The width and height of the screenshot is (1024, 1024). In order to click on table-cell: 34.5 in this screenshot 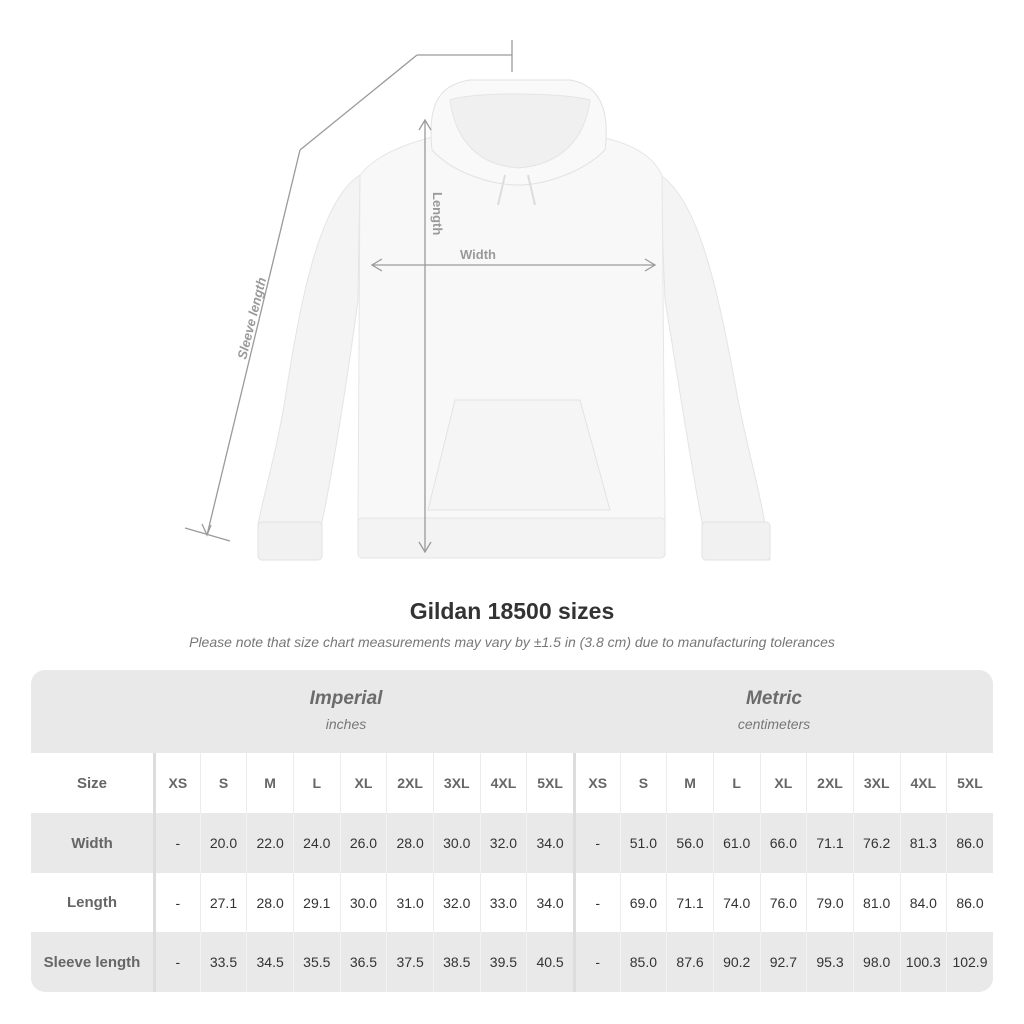, I will do `click(269, 962)`.